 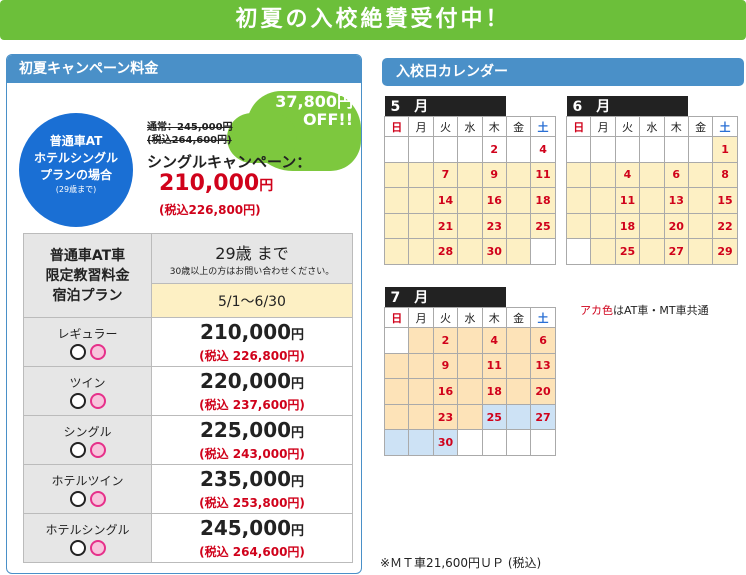 I want to click on campaign-panel-header: 初夏キャンペーン料金, so click(x=184, y=69).